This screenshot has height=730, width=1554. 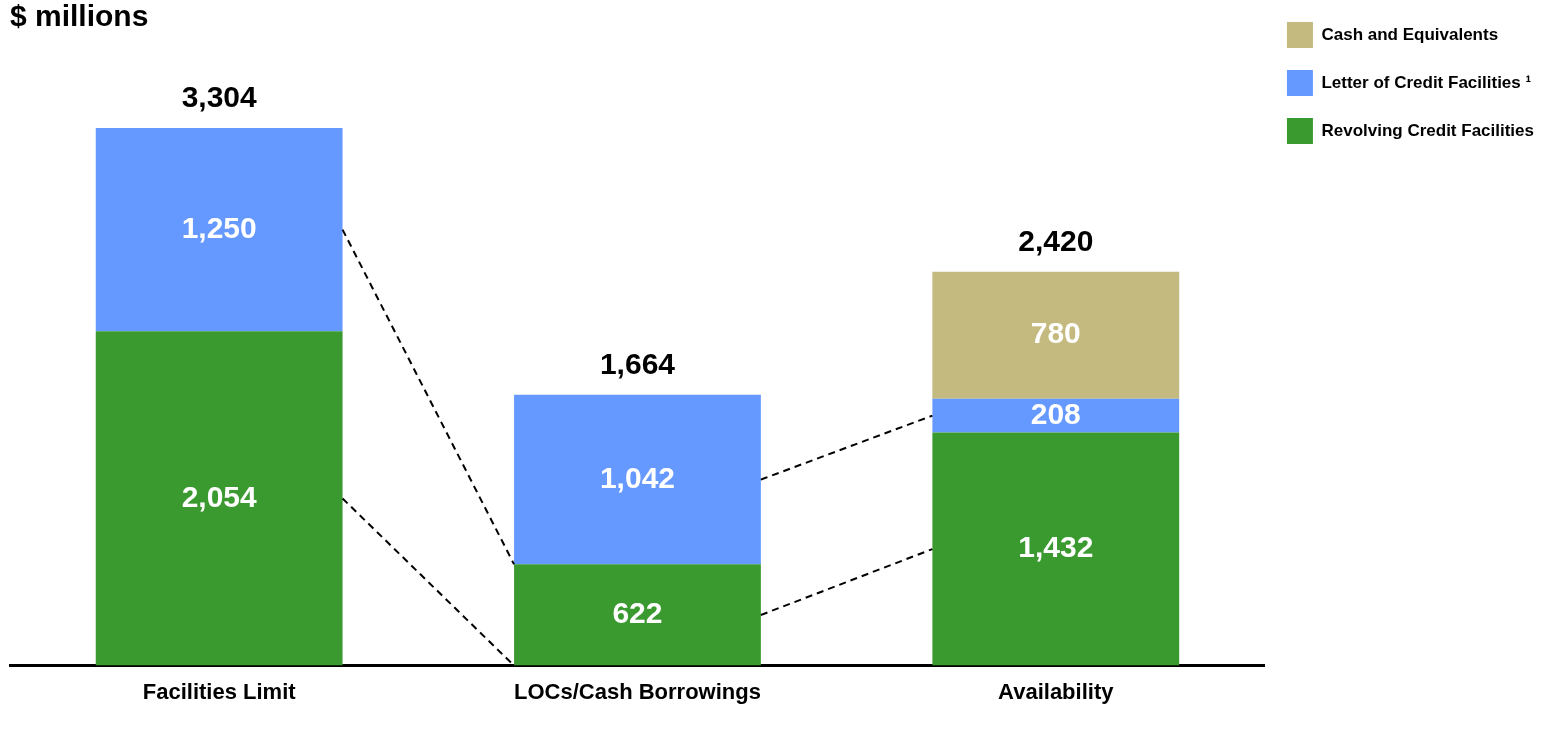 What do you see at coordinates (219, 227) in the screenshot?
I see `data-label: 1,250` at bounding box center [219, 227].